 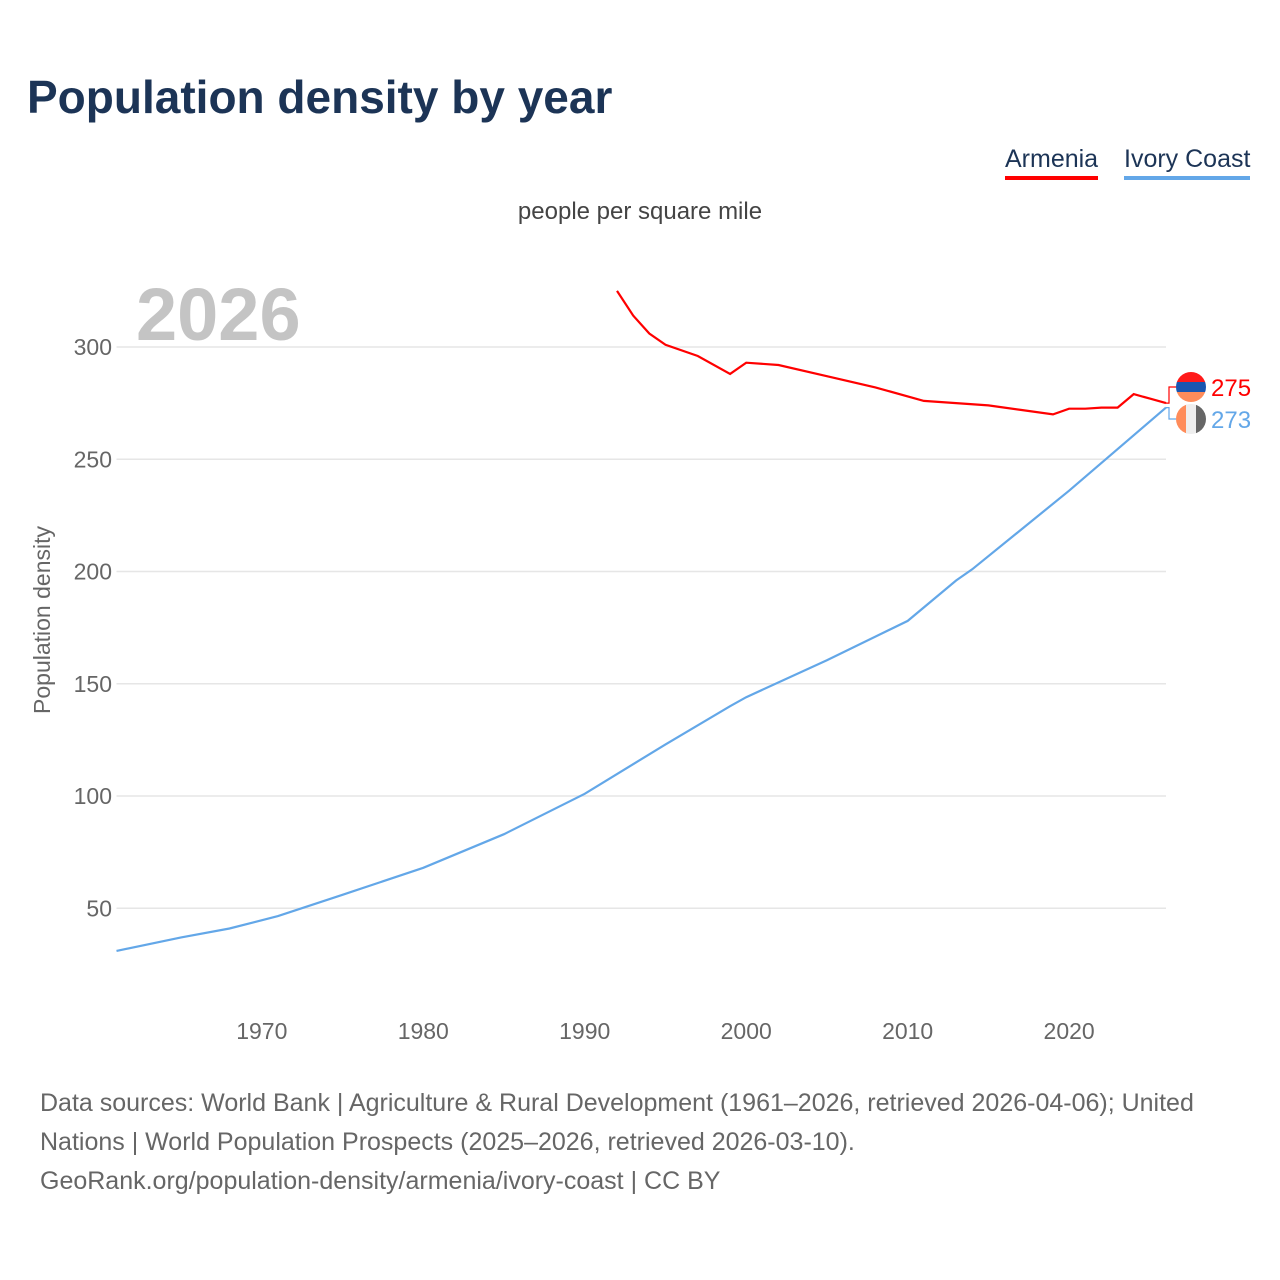 I want to click on flag-icon-ivory-coast, so click(x=1191, y=419).